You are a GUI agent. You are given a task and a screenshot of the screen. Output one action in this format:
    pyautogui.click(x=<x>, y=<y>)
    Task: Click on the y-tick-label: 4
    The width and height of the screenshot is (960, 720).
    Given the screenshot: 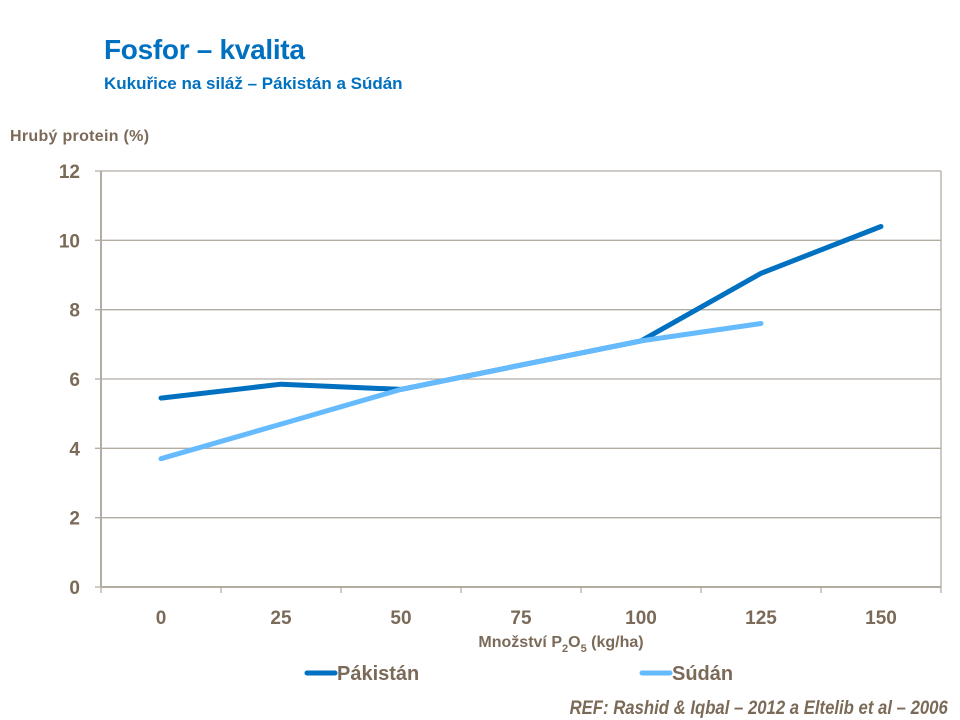 What is the action you would take?
    pyautogui.click(x=74, y=449)
    